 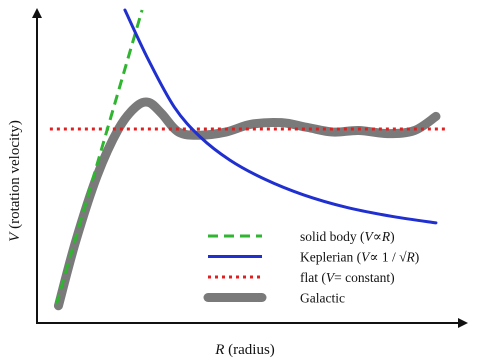 I want to click on x-axis-label-text: (radius), so click(x=249, y=350).